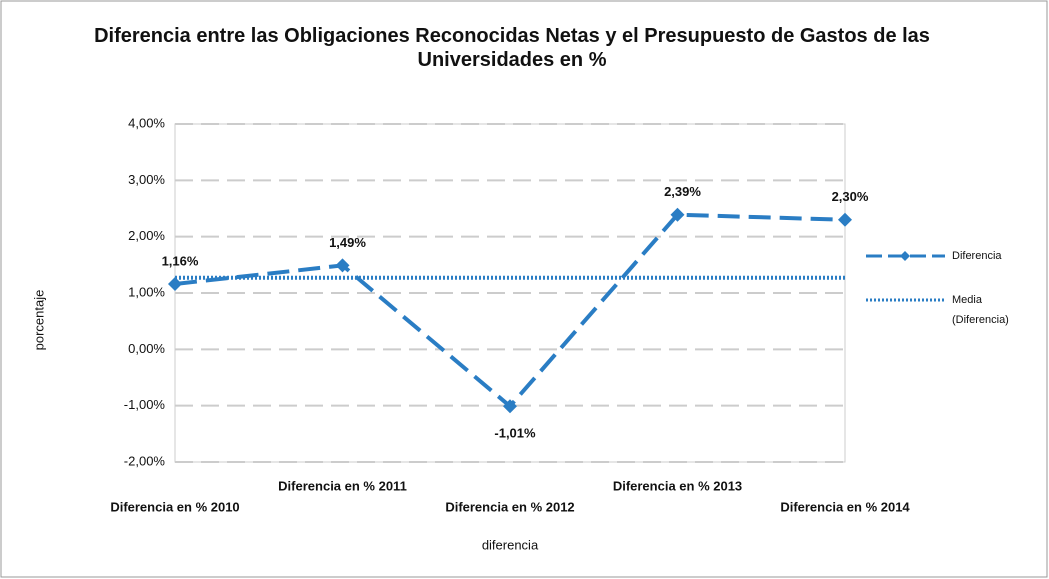 The image size is (1049, 579). What do you see at coordinates (509, 506) in the screenshot?
I see `x-tick-label: Diferencia en % 2012` at bounding box center [509, 506].